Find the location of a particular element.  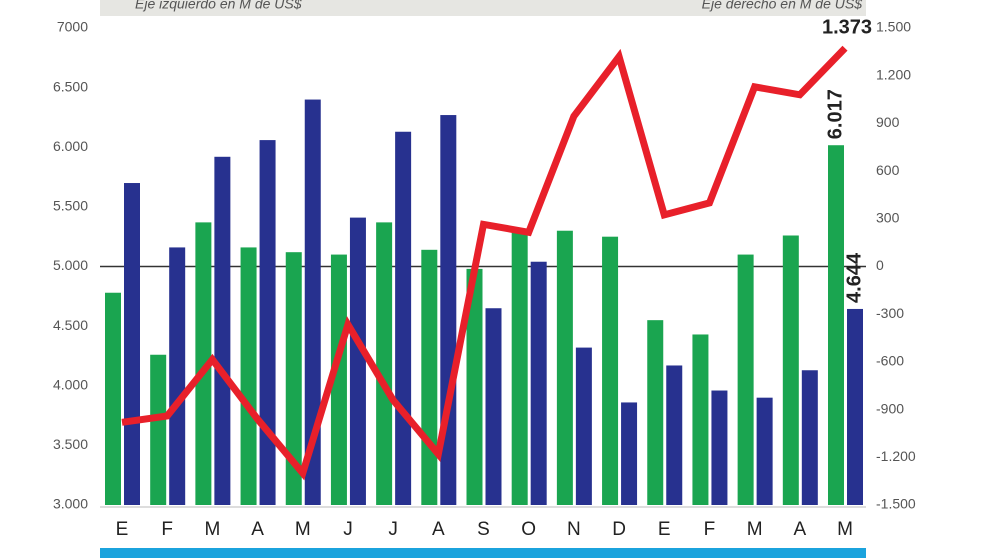

y2-tick-label: -900 is located at coordinates (890, 408).